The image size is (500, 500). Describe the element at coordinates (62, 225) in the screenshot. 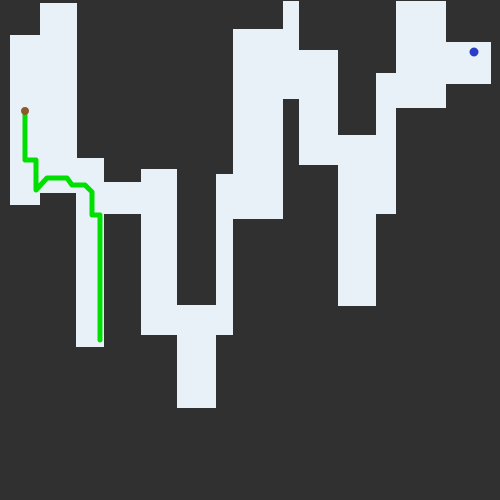

I see `solution-path` at that location.